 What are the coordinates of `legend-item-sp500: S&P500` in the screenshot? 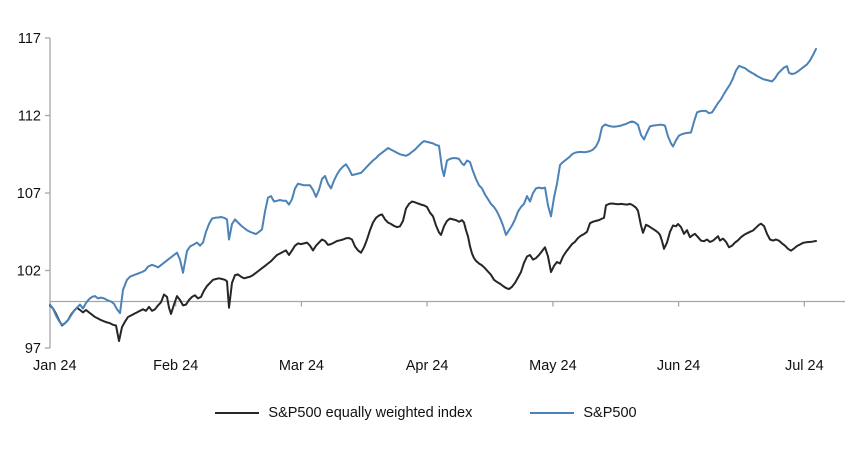 It's located at (583, 413).